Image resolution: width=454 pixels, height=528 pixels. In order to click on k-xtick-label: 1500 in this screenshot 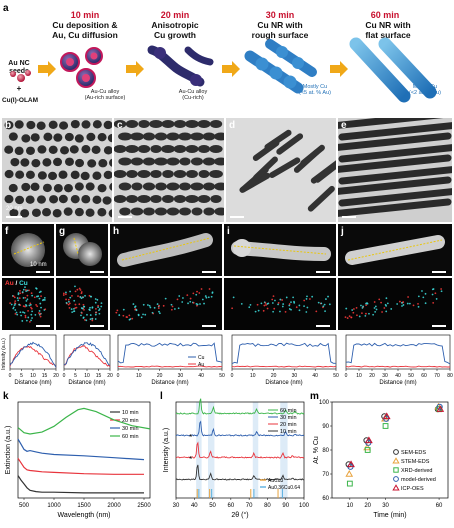, I will do `click(84, 506)`.